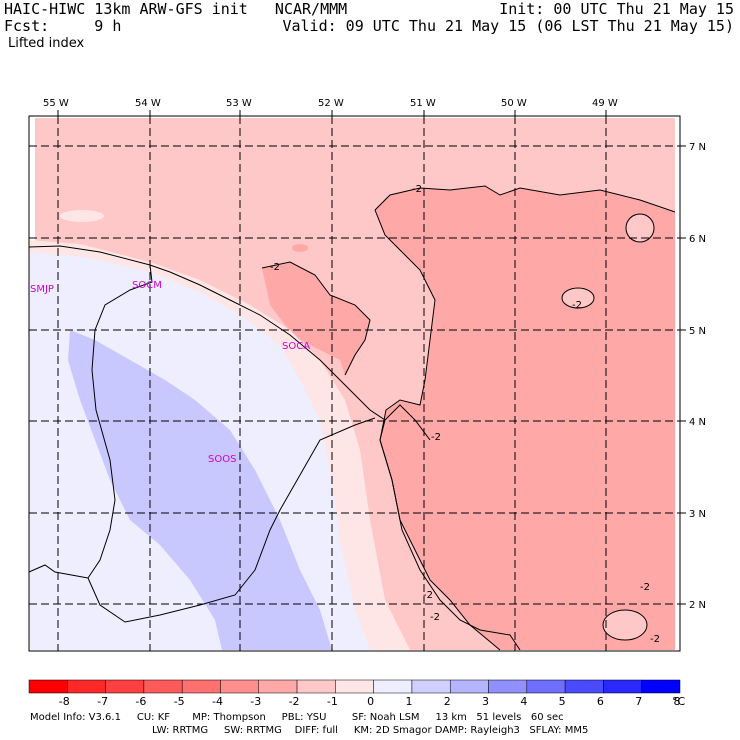 The width and height of the screenshot is (740, 740). I want to click on colorbar-tick-label: -7, so click(102, 701).